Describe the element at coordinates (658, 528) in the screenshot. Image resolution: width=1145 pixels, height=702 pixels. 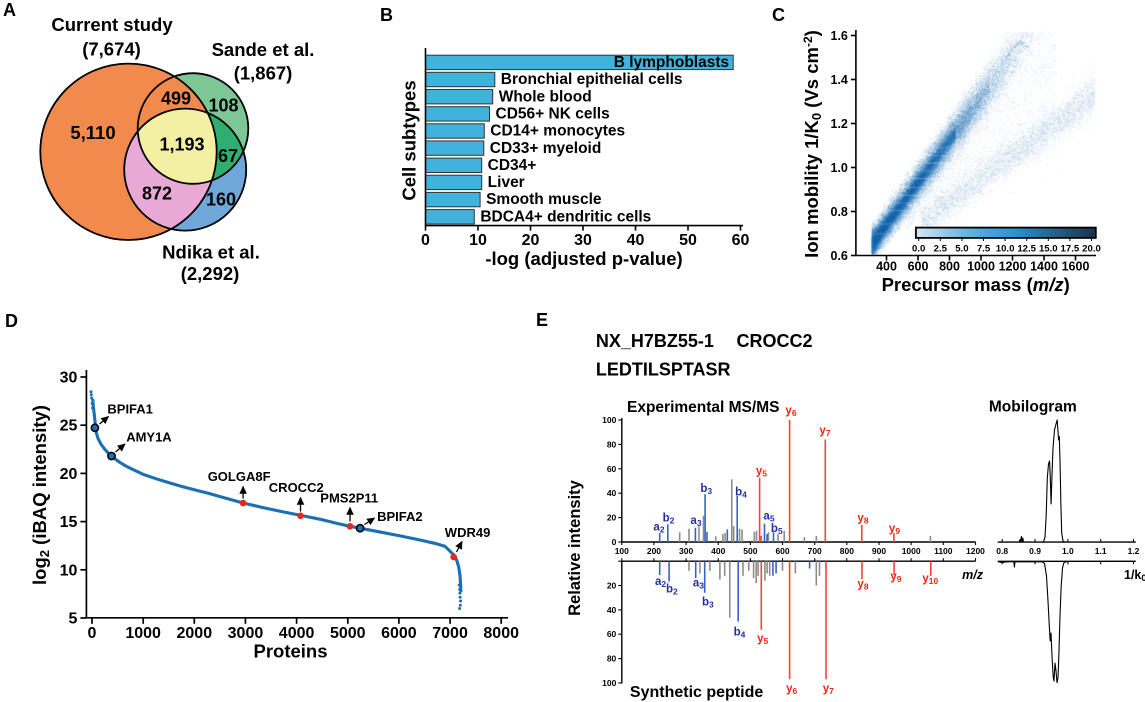
I see `svg-text: a2` at that location.